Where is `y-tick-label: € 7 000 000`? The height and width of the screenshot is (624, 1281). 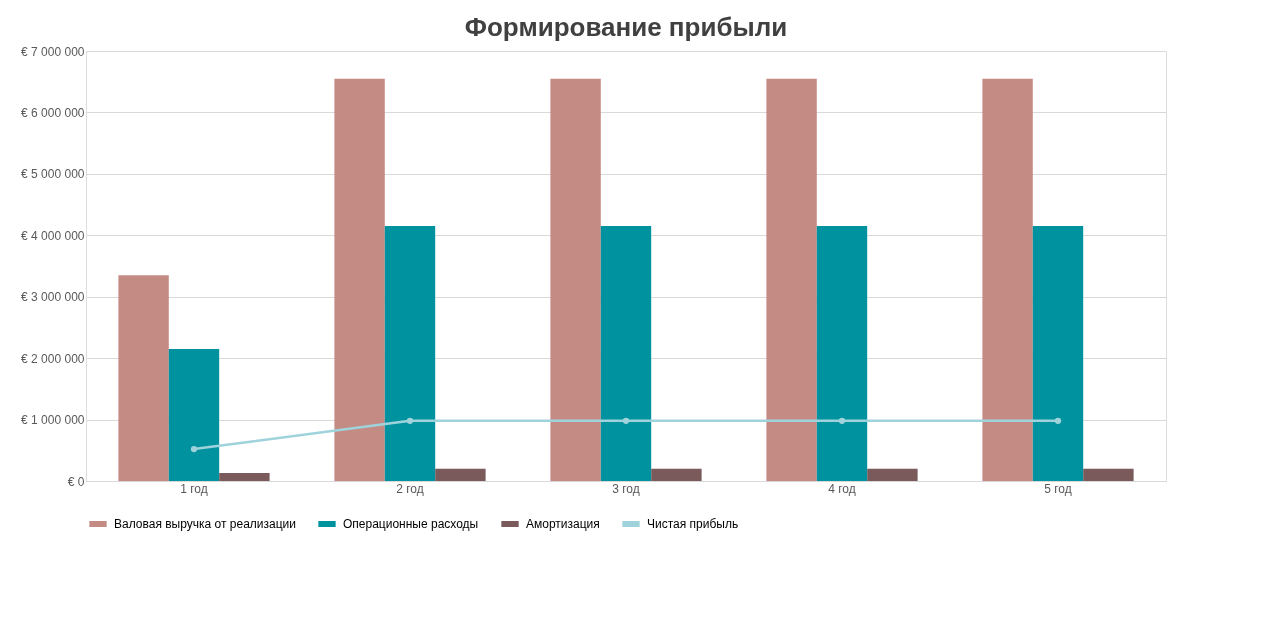 y-tick-label: € 7 000 000 is located at coordinates (53, 51).